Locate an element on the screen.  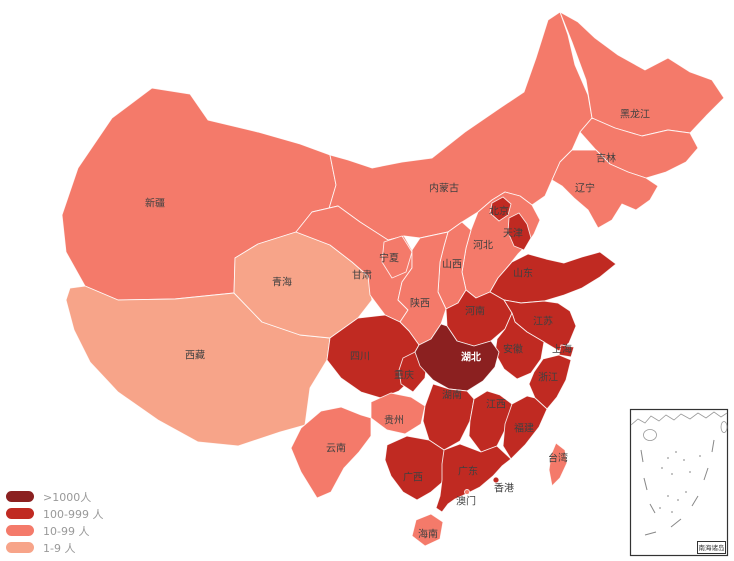
province-label-jilin: 吉林 is located at coordinates (606, 158).